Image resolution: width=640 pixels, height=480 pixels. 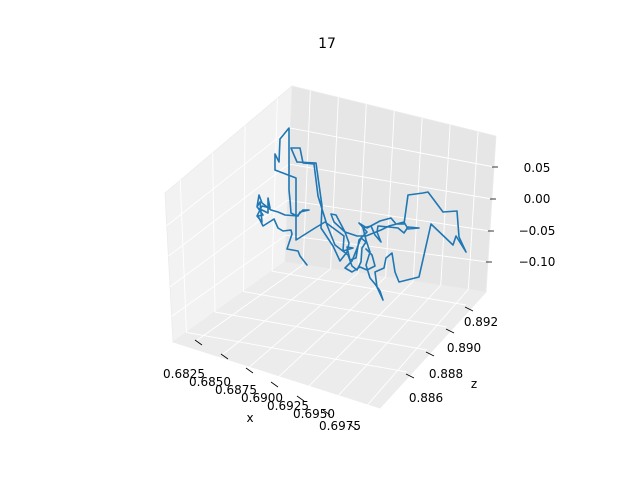 I want to click on x-tick-label: 0.6875, so click(x=236, y=390).